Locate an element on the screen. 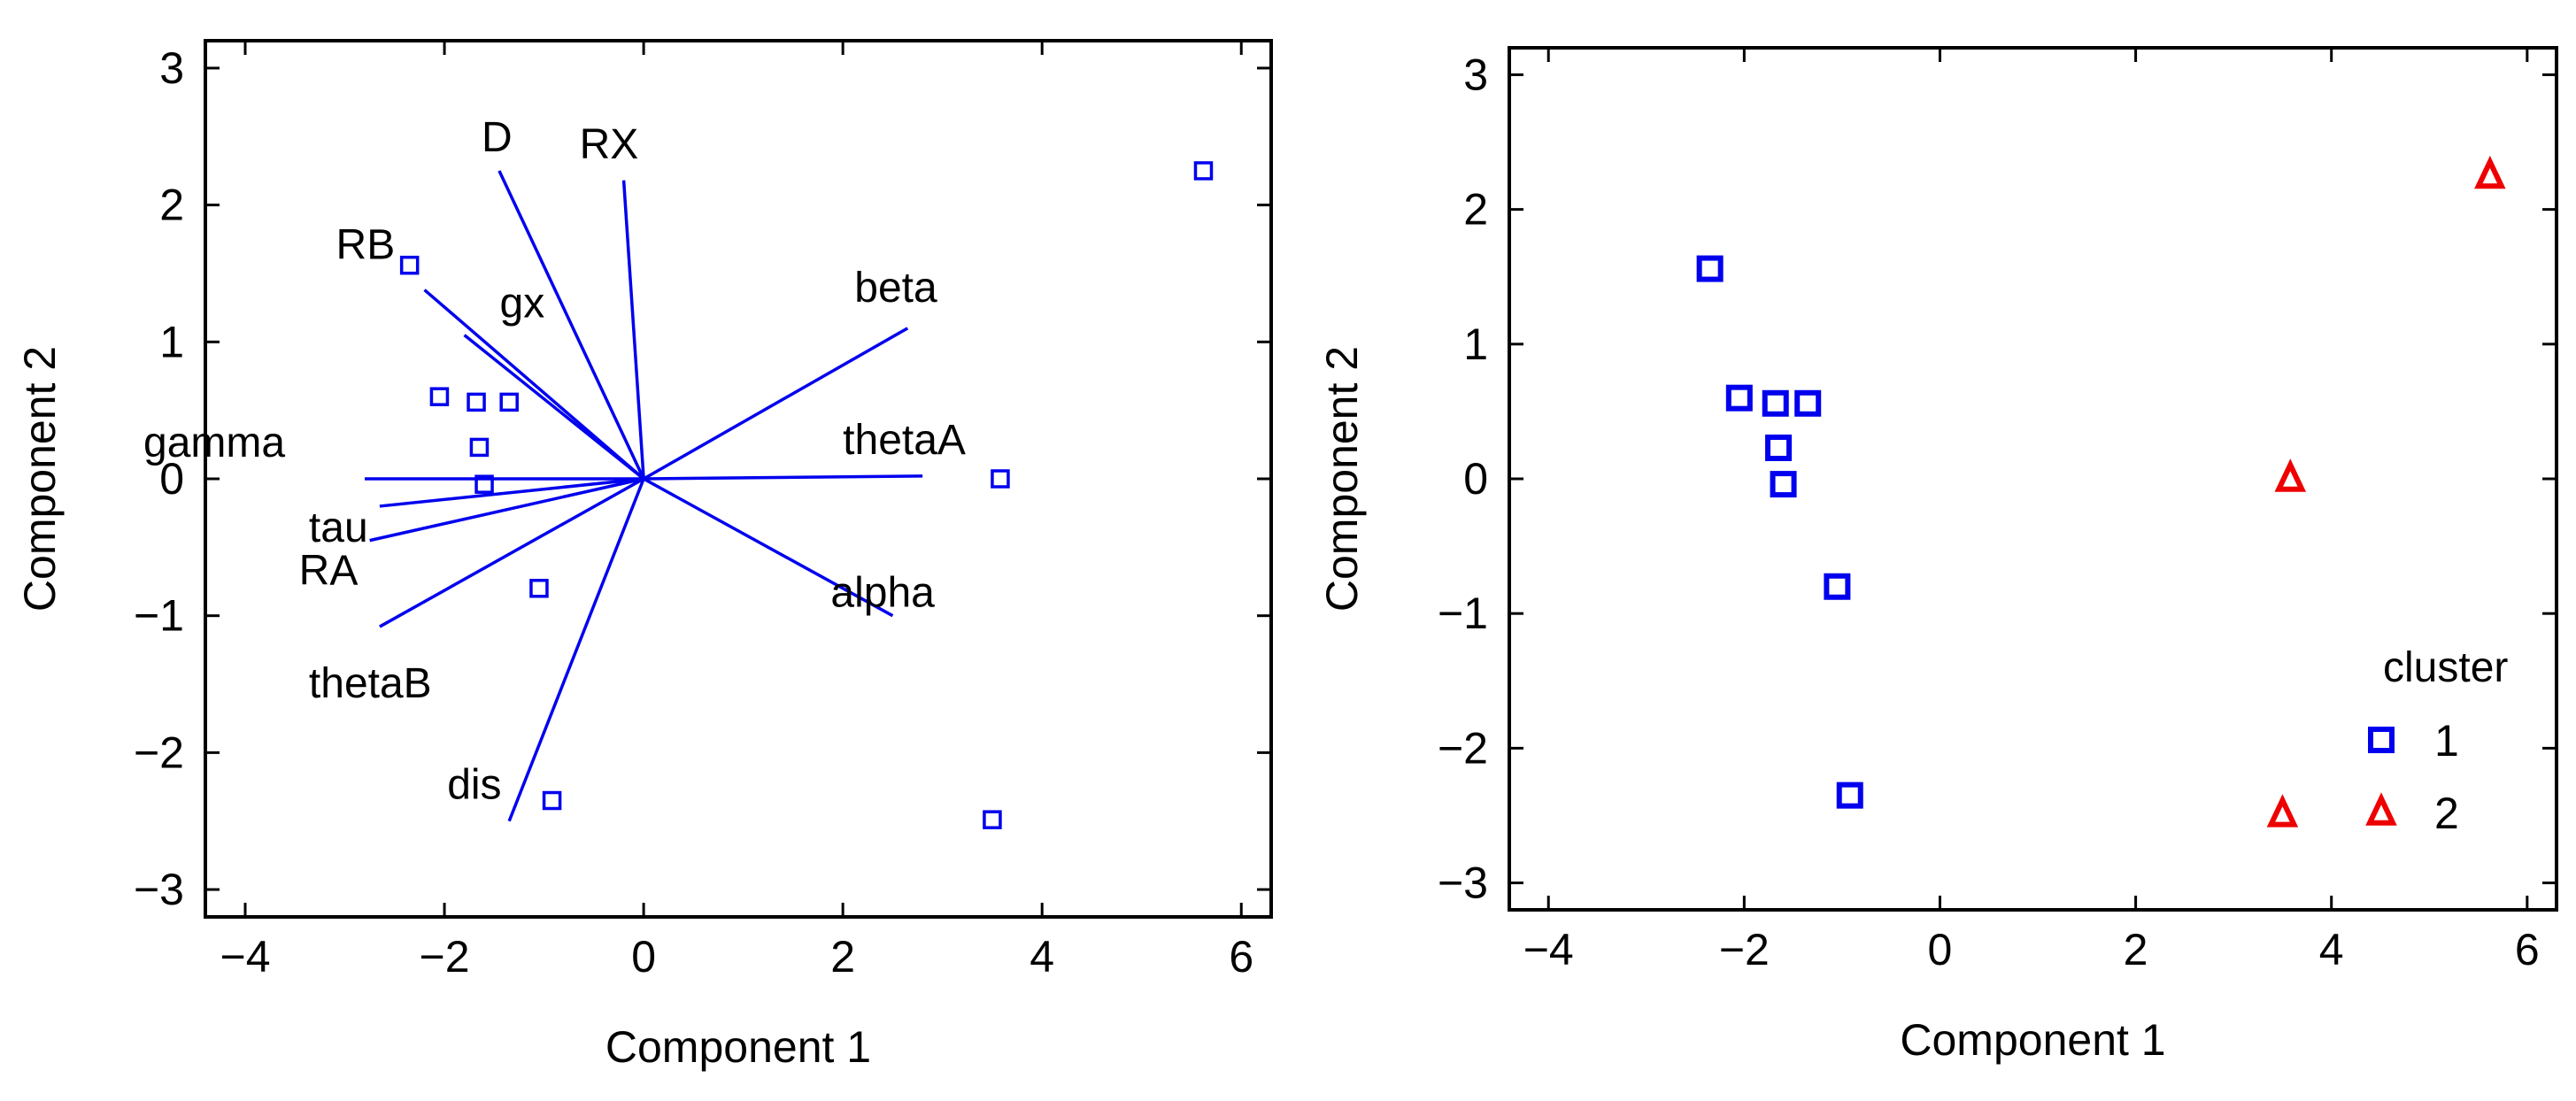 This screenshot has width=2576, height=1101. loading-vector-beta is located at coordinates (776, 404).